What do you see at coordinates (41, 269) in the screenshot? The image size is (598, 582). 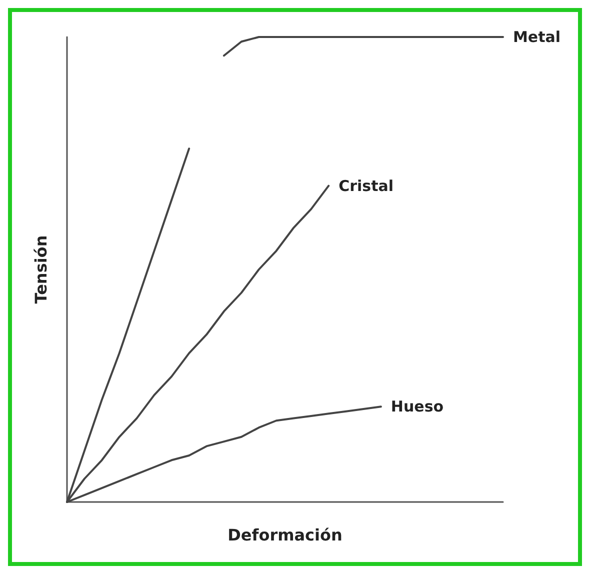 I see `y-axis-title: Tensión` at bounding box center [41, 269].